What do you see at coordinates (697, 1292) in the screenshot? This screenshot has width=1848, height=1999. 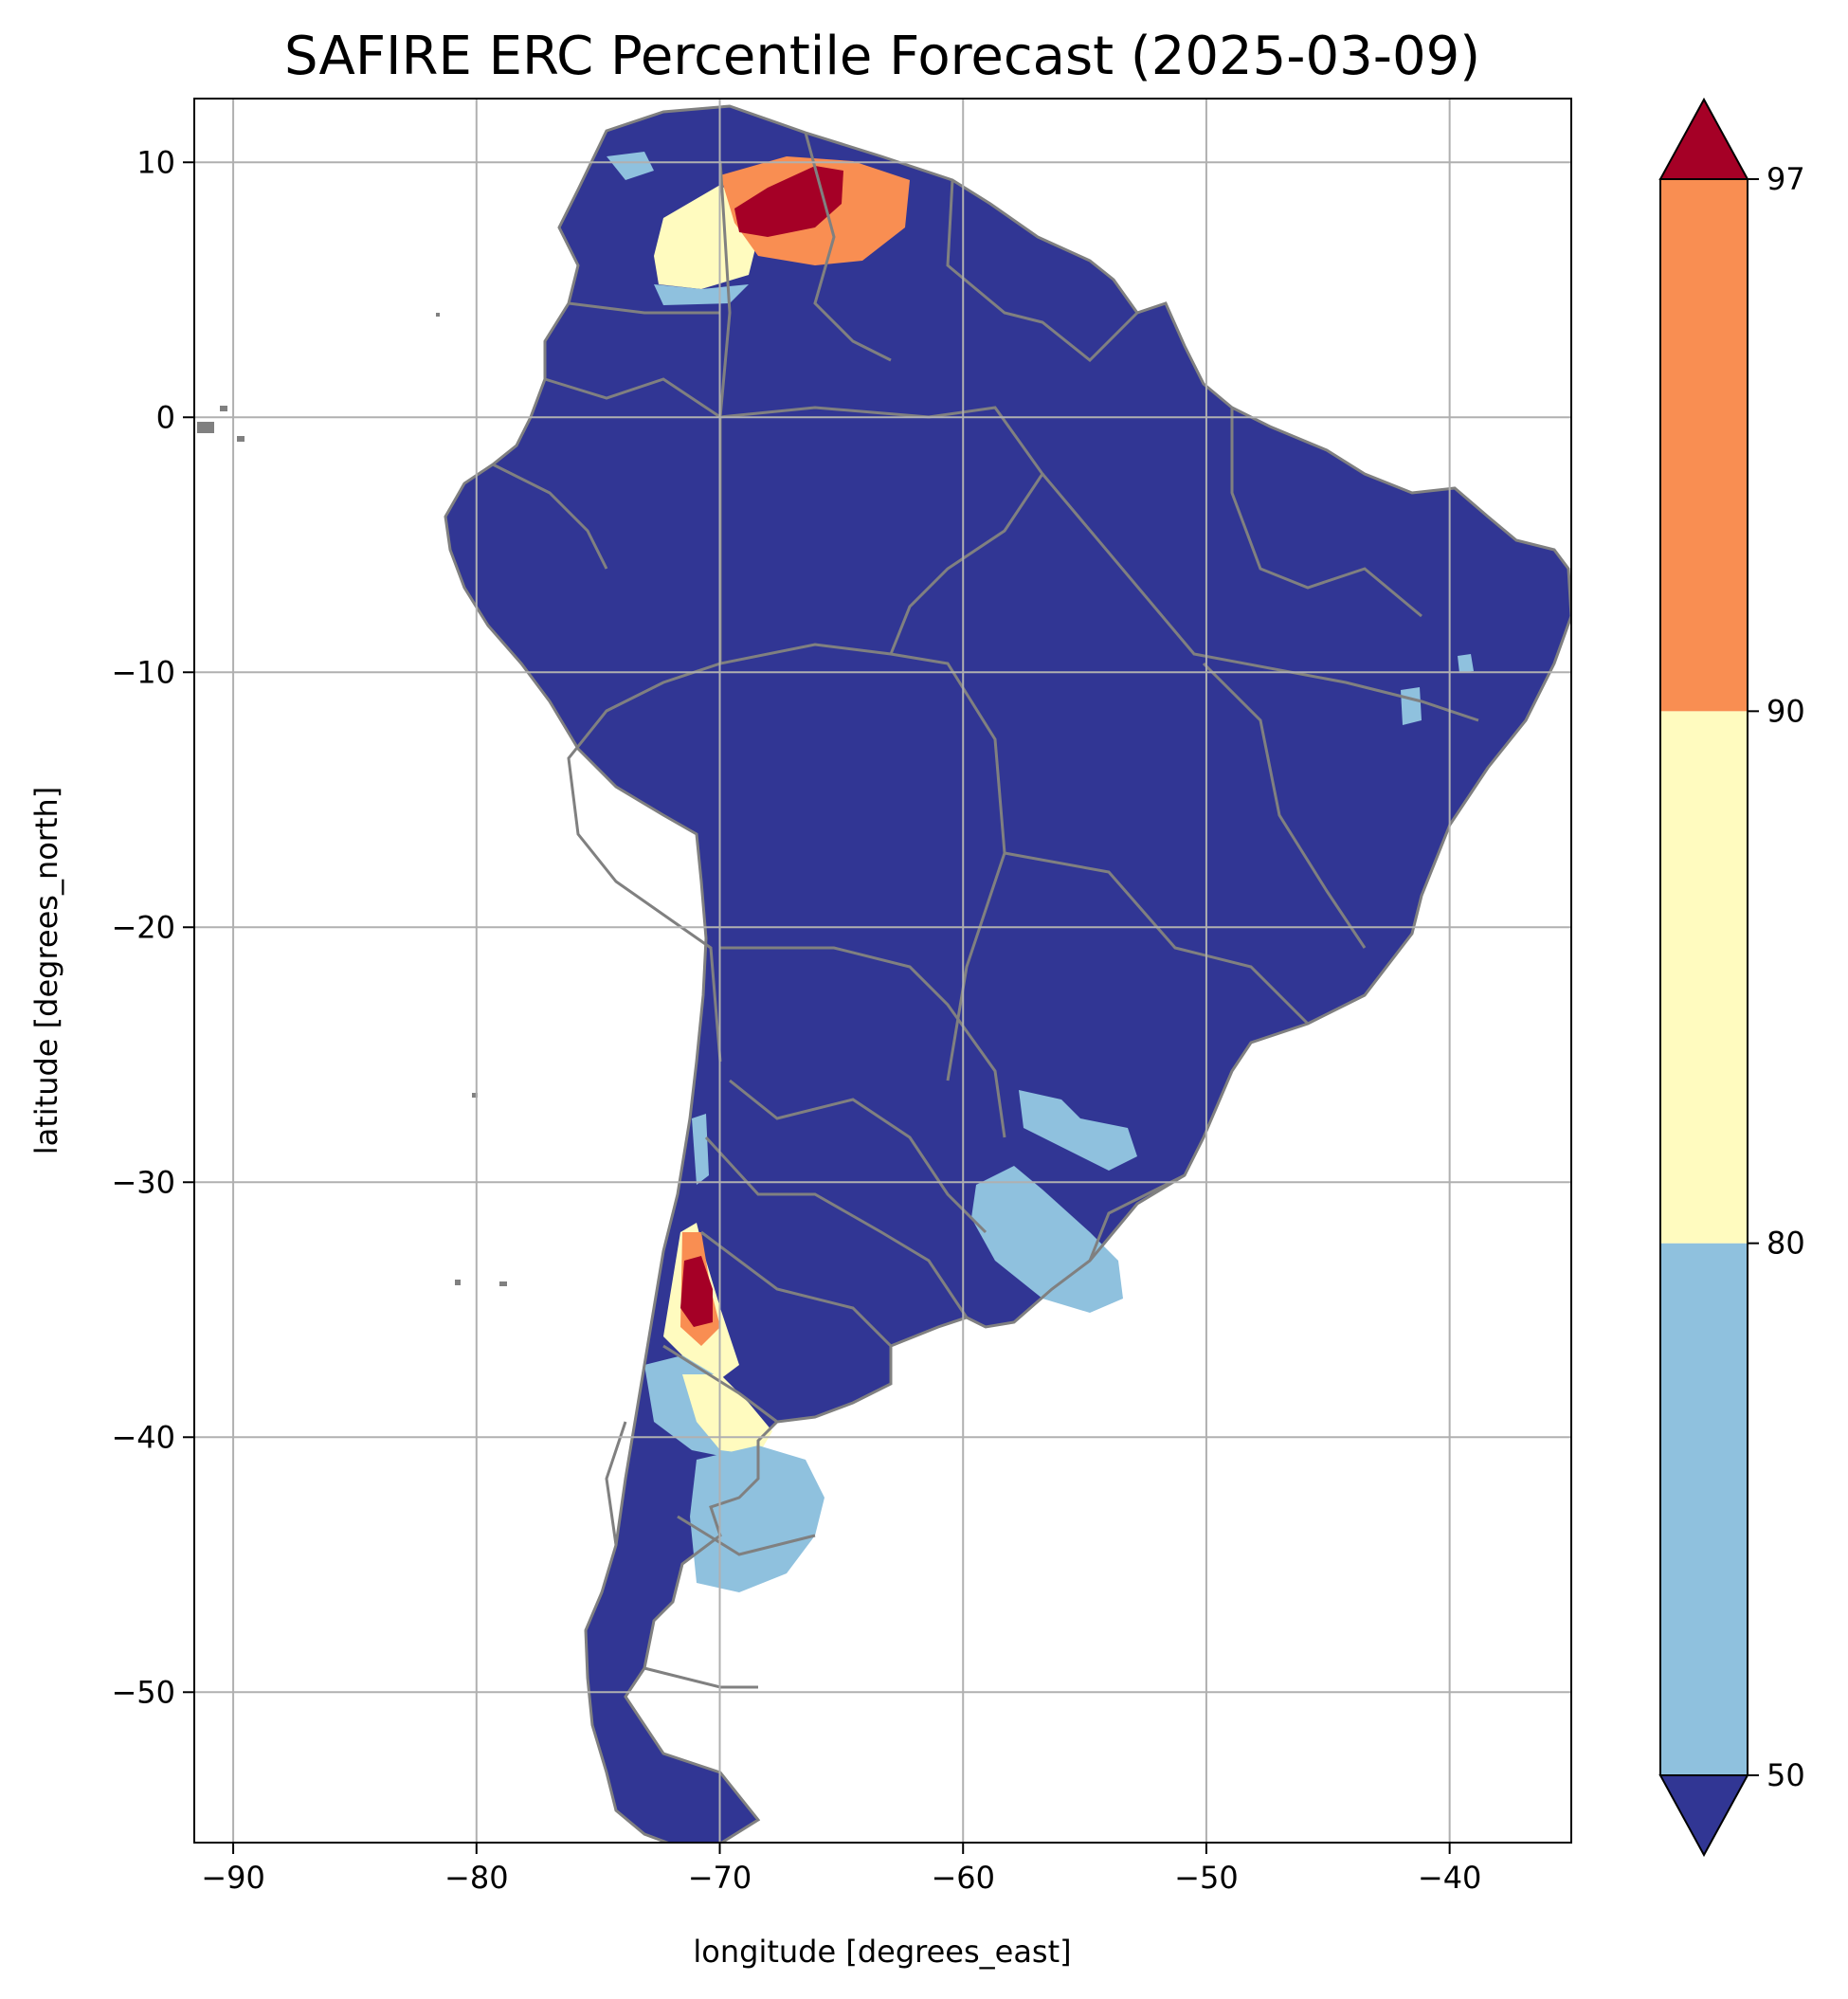 I see `patch-chile-97plus` at bounding box center [697, 1292].